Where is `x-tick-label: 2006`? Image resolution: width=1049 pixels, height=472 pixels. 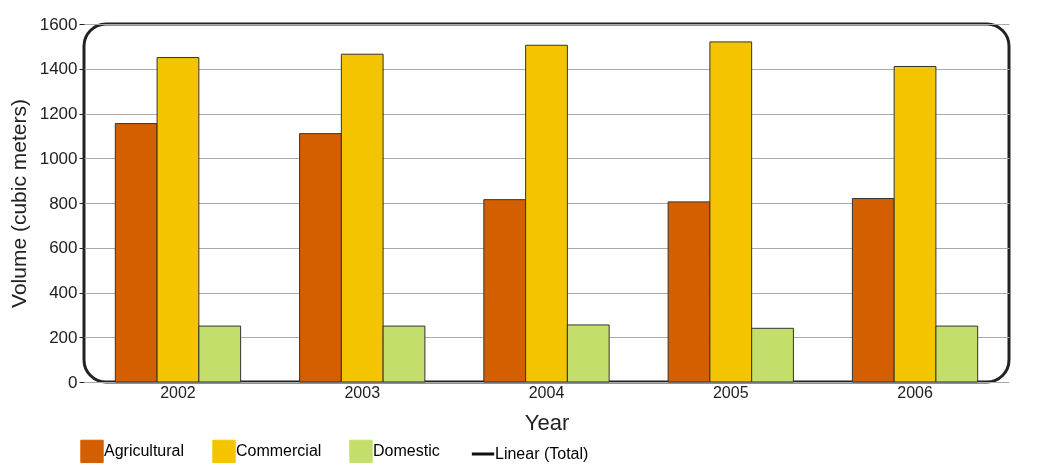 x-tick-label: 2006 is located at coordinates (915, 392).